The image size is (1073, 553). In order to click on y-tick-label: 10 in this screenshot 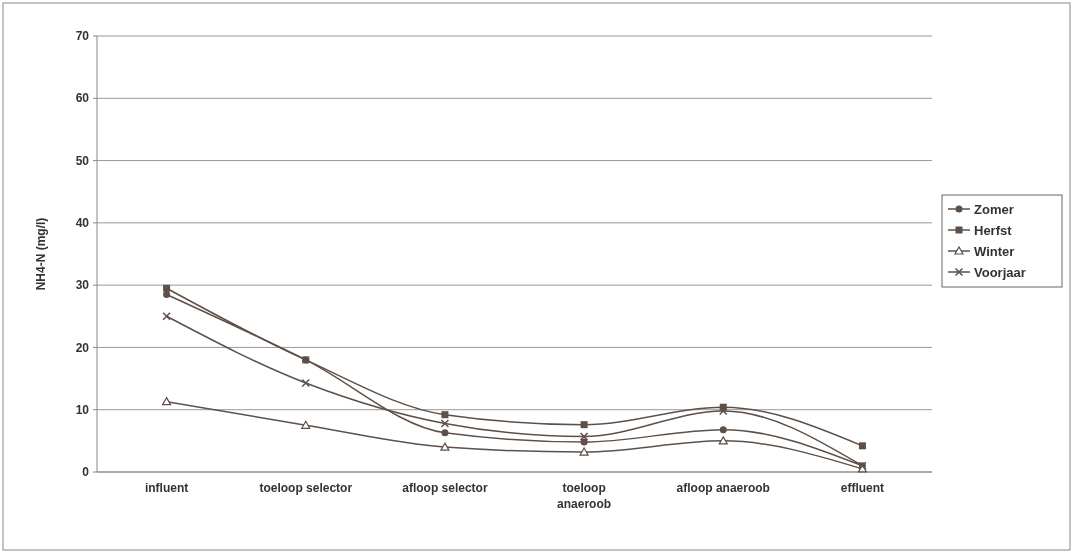, I will do `click(82, 409)`.